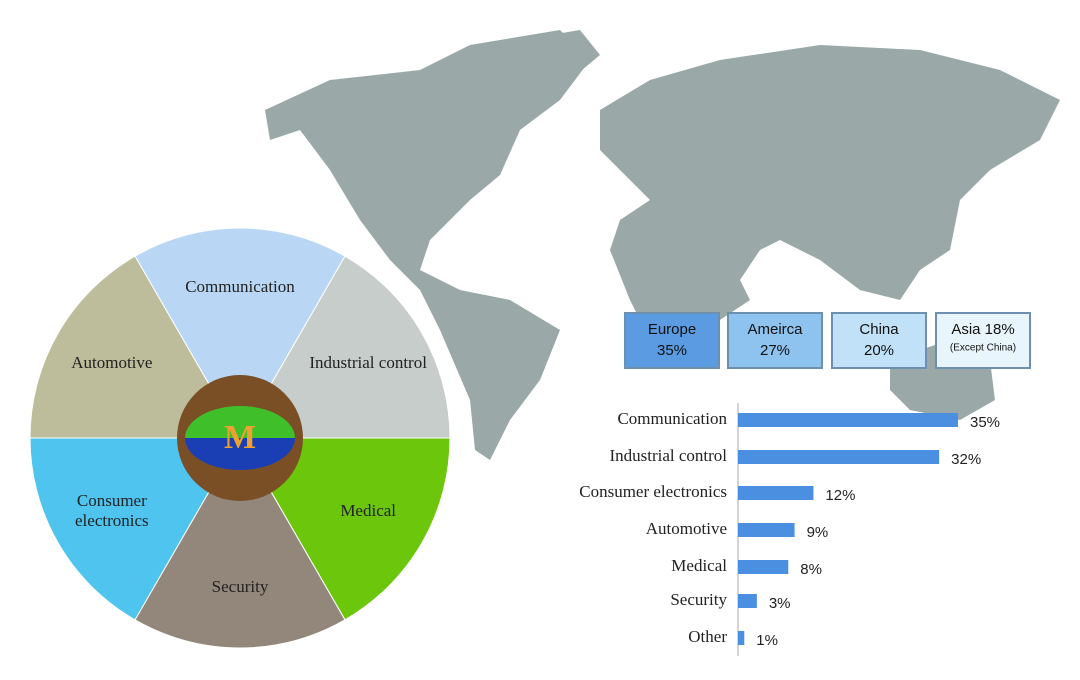 The height and width of the screenshot is (680, 1080). Describe the element at coordinates (672, 329) in the screenshot. I see `region-name: Europe` at that location.